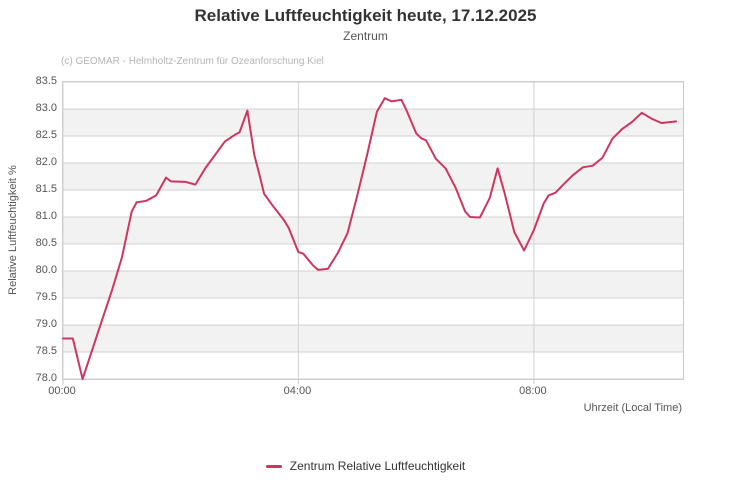  I want to click on legend: Zentrum Relative Luftfeuchtigkeit, so click(365, 466).